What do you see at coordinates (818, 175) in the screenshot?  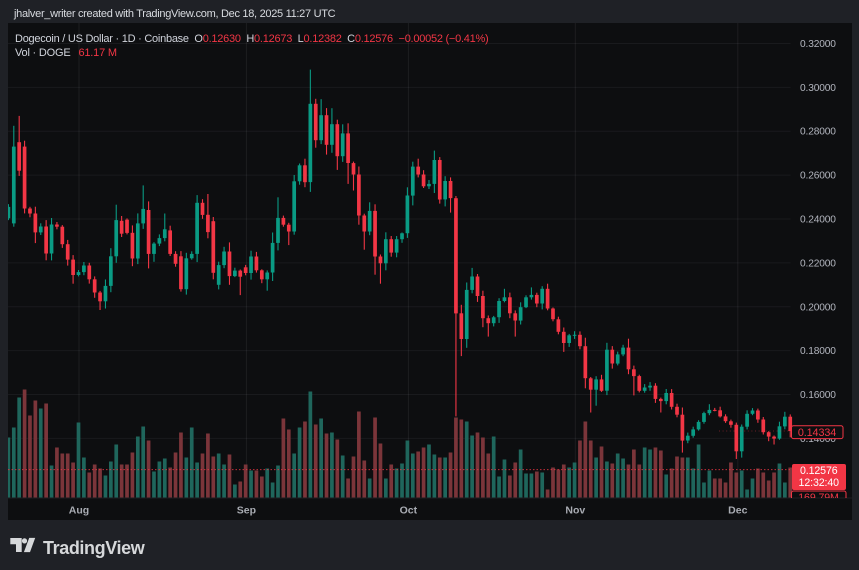 I see `svg-text: 0.26000` at bounding box center [818, 175].